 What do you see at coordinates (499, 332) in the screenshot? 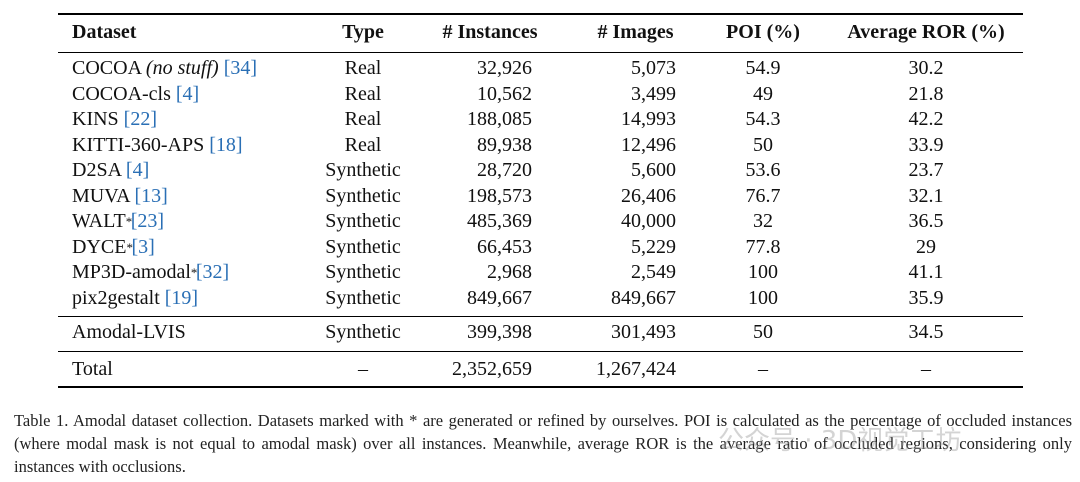
I see `ours-instances: 399,398` at bounding box center [499, 332].